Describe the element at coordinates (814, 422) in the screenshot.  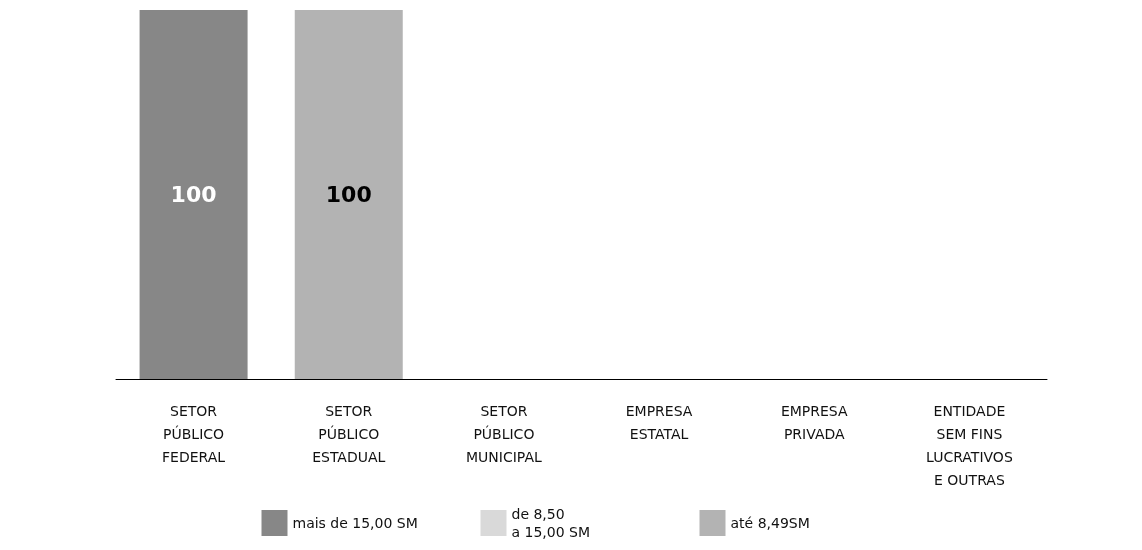
I see `x-tick-label: EMPRESA PRIVADA` at that location.